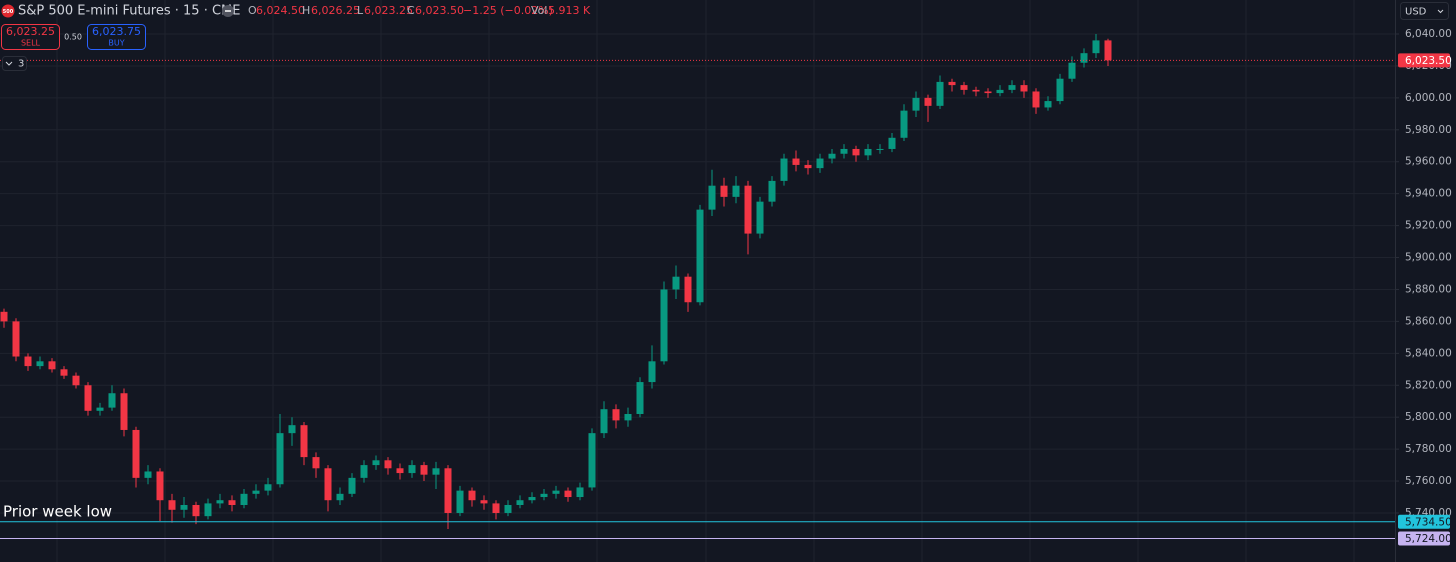  I want to click on open-value: 6,024.50, so click(280, 10).